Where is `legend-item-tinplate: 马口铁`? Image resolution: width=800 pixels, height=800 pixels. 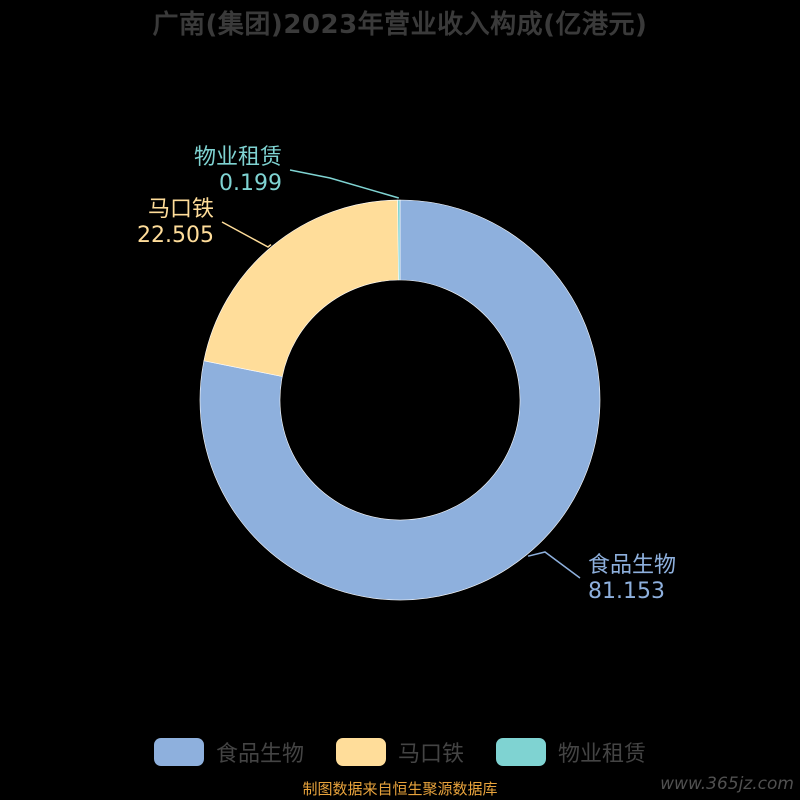
legend-item-tinplate: 马口铁 is located at coordinates (399, 752).